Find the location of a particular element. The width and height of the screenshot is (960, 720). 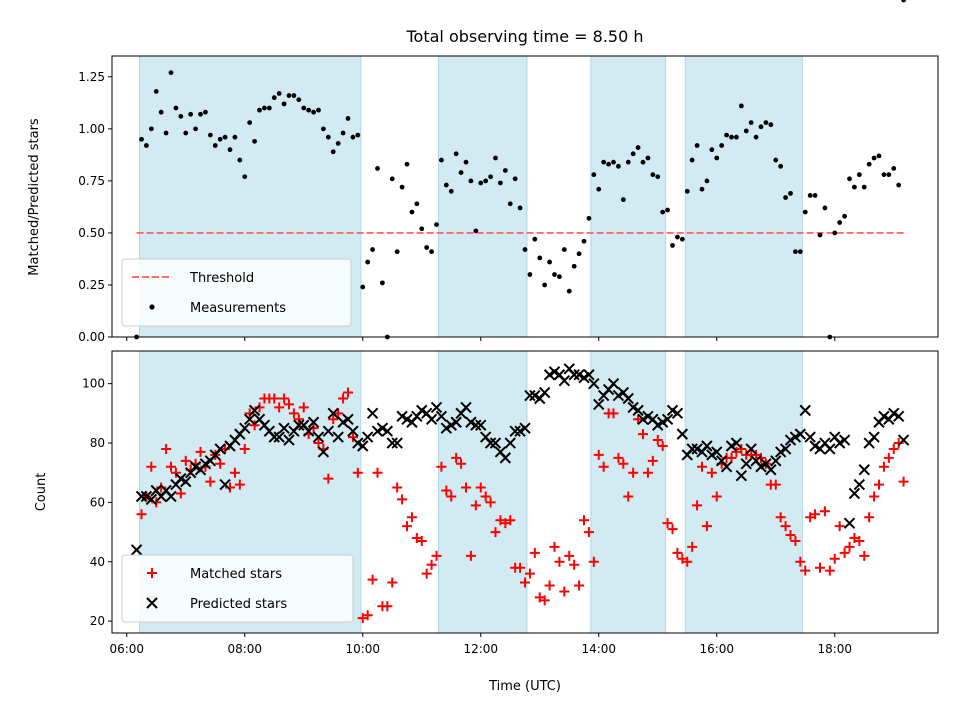

count-legend: Matched stars Predicted stars is located at coordinates (237, 588).